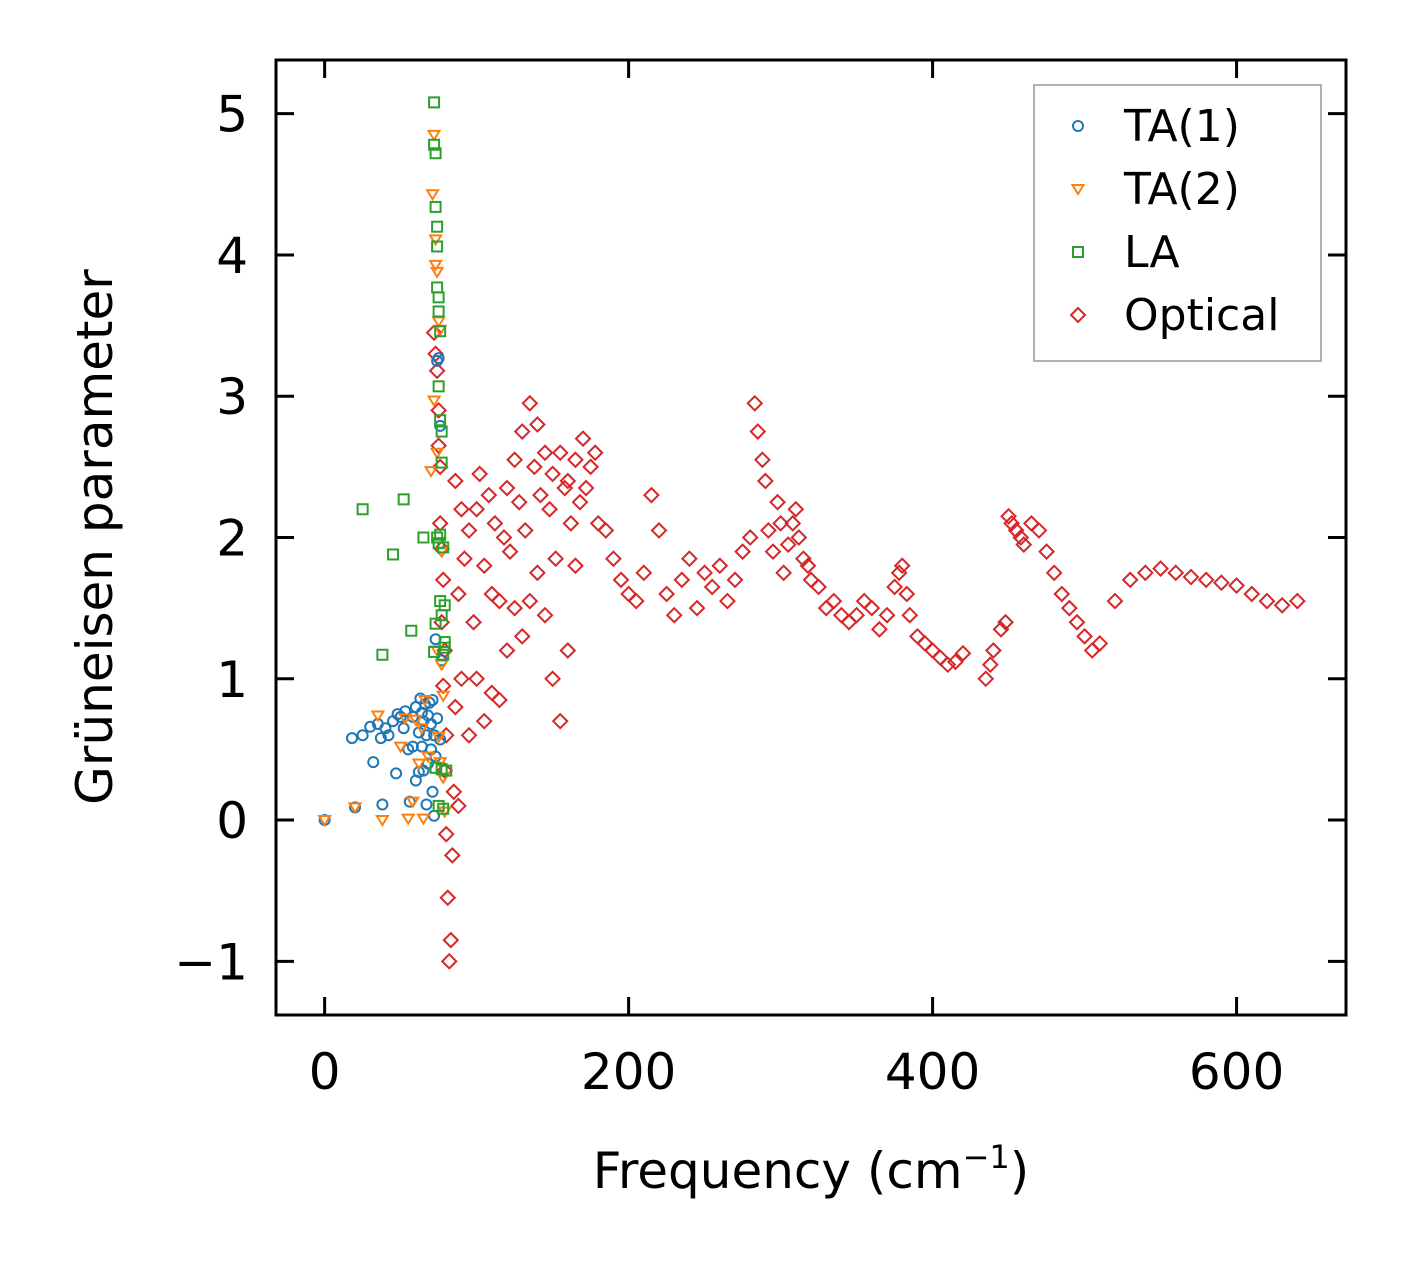 The image size is (1406, 1264). Describe the element at coordinates (1078, 252) in the screenshot. I see `legend-marker-la` at that location.